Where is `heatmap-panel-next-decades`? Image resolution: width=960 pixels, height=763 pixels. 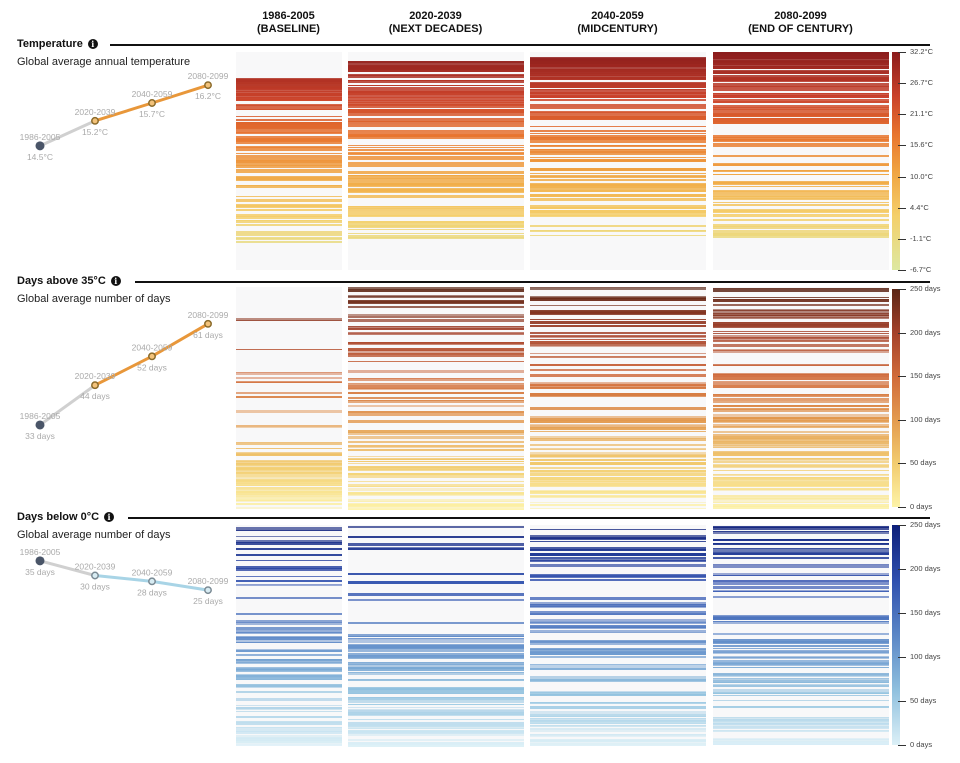 heatmap-panel-next-decades is located at coordinates (436, 636).